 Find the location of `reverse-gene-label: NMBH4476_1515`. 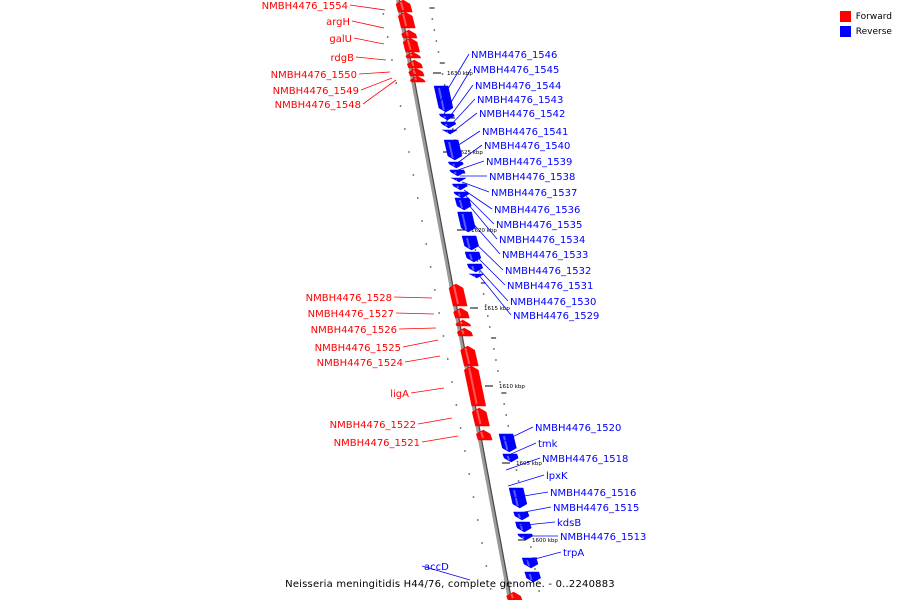

reverse-gene-label: NMBH4476_1515 is located at coordinates (596, 508).